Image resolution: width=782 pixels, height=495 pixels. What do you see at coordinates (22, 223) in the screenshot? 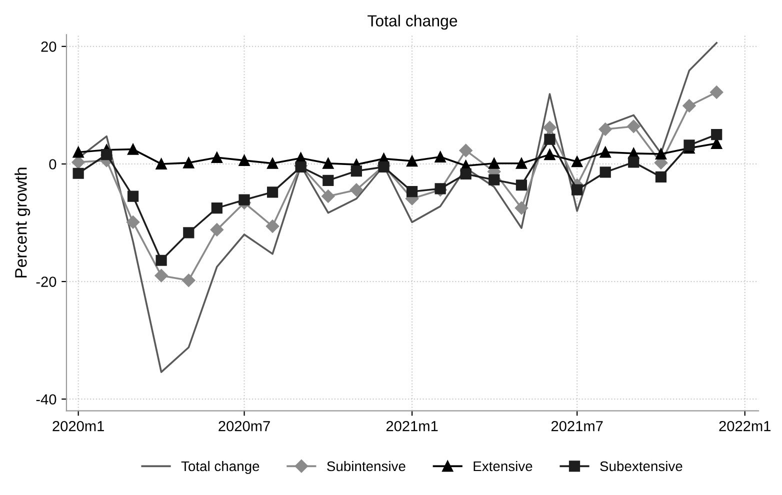
I see `y-axis-title: Percent growth` at bounding box center [22, 223].